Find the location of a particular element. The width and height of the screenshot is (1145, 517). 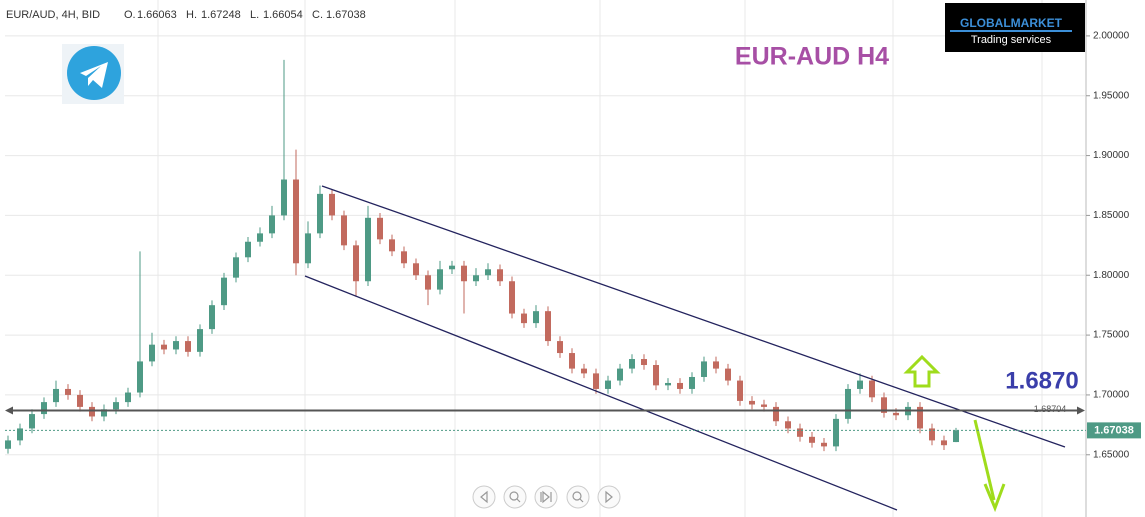

logo-box is located at coordinates (1015, 27).